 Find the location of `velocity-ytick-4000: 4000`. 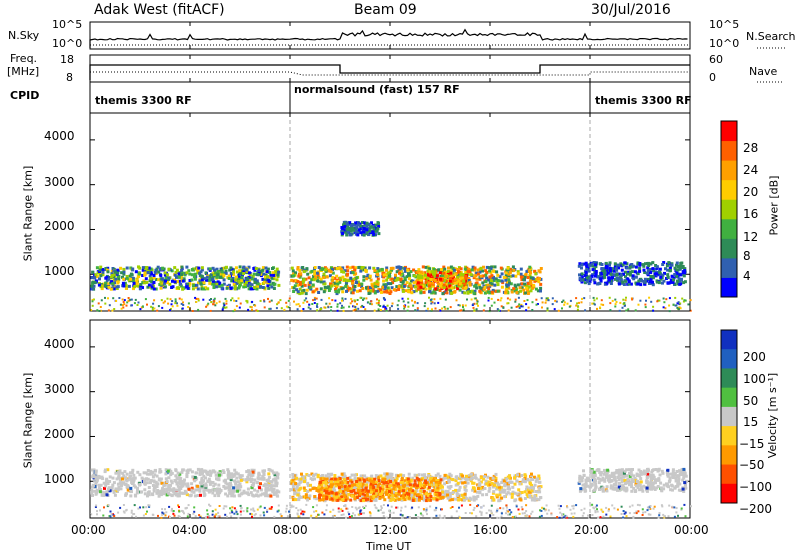

velocity-ytick-4000: 4000 is located at coordinates (59, 344).